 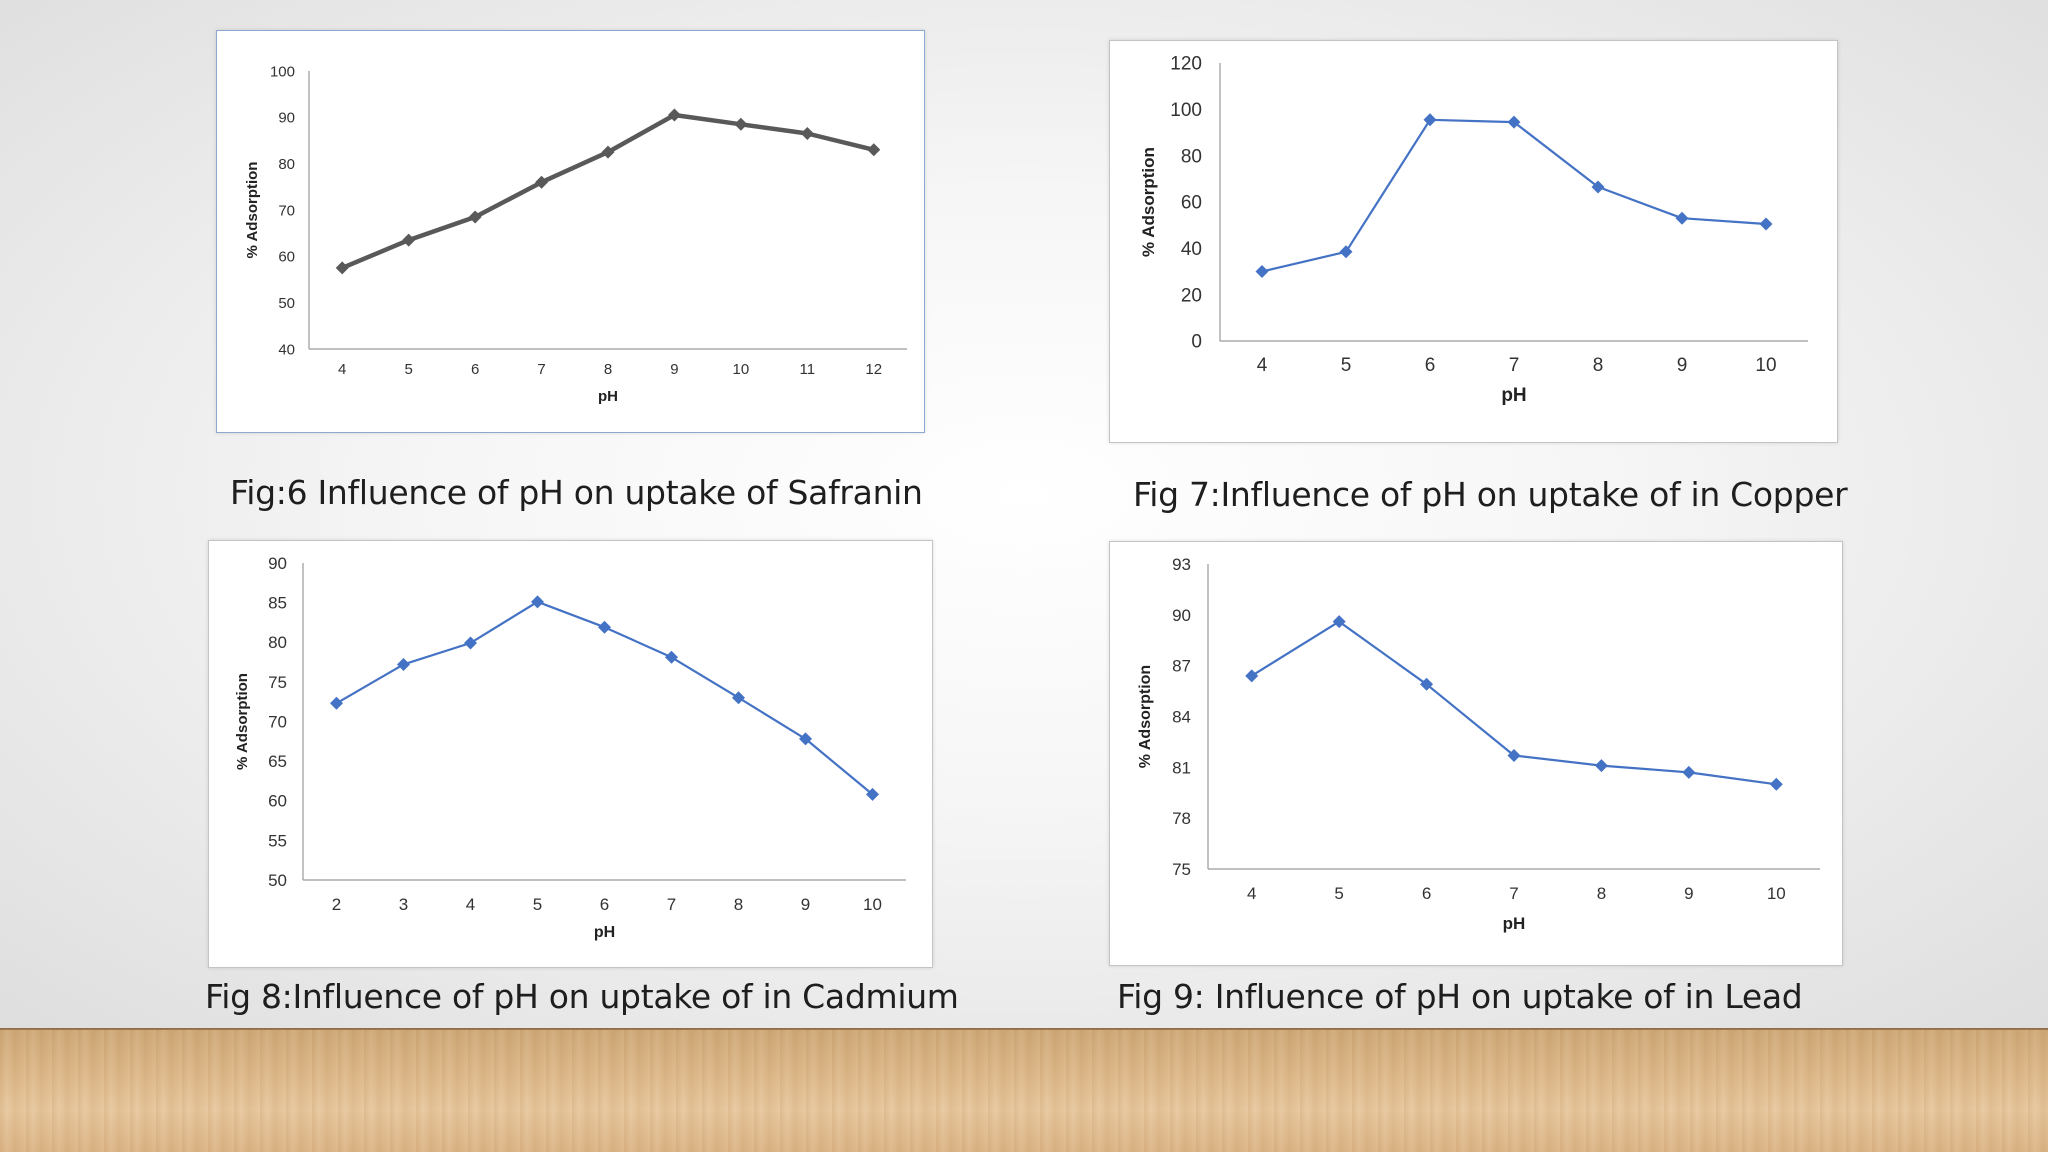 I want to click on y-tick-label: 87, so click(x=1181, y=666).